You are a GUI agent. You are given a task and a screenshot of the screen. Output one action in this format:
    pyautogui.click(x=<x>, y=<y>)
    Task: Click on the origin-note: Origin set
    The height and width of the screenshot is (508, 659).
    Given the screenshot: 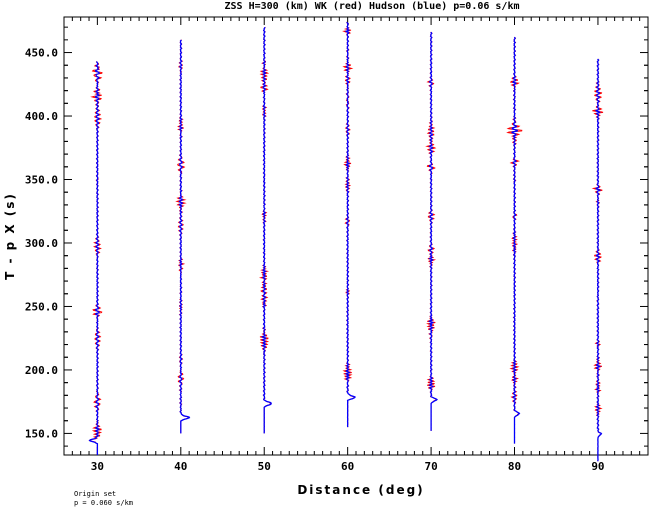 What is the action you would take?
    pyautogui.click(x=95, y=494)
    